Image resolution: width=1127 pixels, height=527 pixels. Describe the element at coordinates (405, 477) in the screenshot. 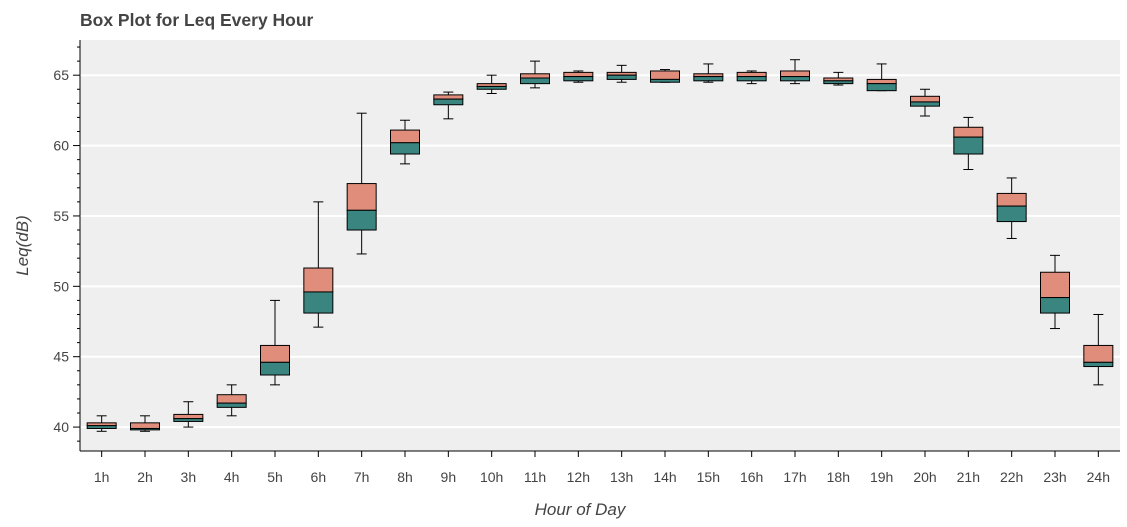

I see `x-tick-label: 8h` at that location.